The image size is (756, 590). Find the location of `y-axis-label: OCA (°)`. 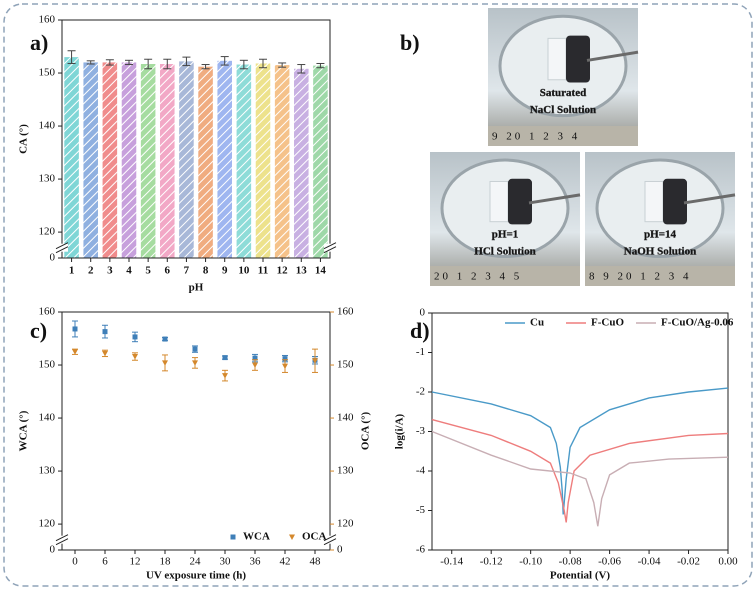

y-axis-label: OCA (°) is located at coordinates (366, 431).